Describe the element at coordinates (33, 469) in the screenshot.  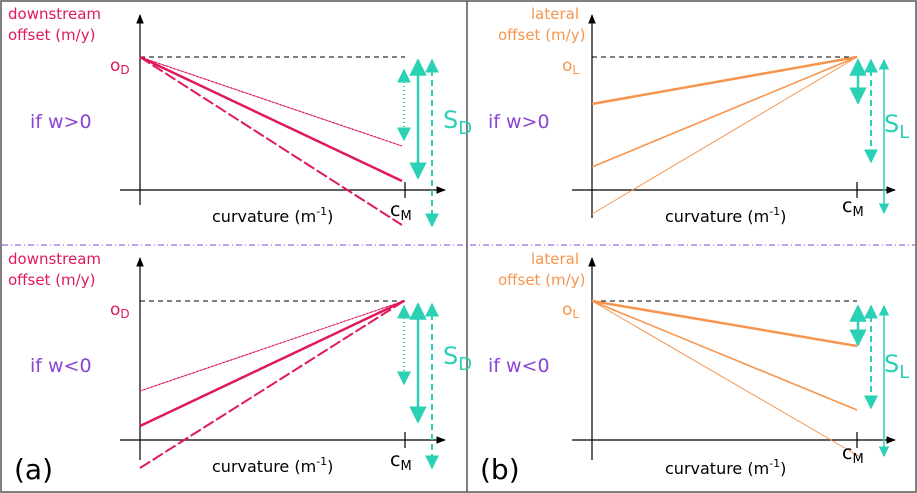
I see `panel-label-a: (a)` at that location.